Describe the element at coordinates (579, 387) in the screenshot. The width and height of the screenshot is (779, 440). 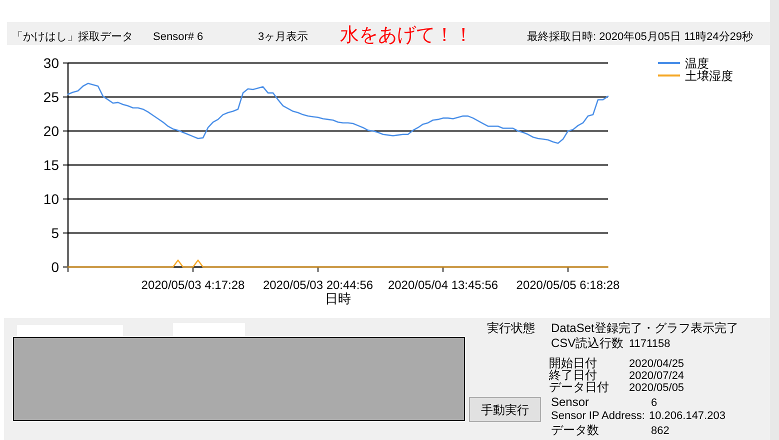
I see `text: データ日付` at that location.